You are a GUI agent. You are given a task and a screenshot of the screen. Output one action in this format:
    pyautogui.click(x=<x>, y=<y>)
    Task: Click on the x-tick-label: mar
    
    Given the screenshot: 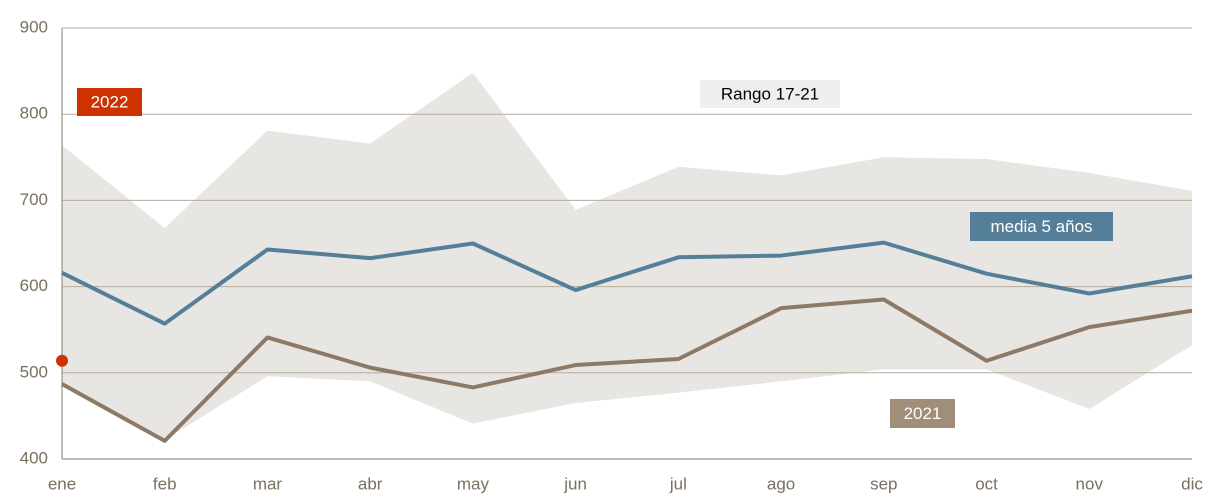 What is the action you would take?
    pyautogui.click(x=268, y=483)
    